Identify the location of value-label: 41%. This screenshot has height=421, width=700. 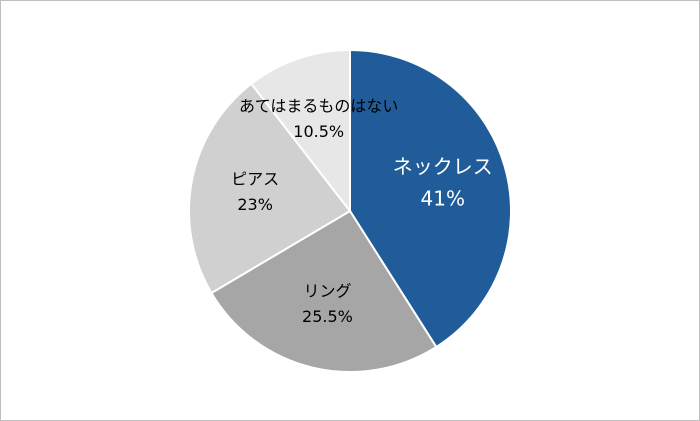
(443, 199).